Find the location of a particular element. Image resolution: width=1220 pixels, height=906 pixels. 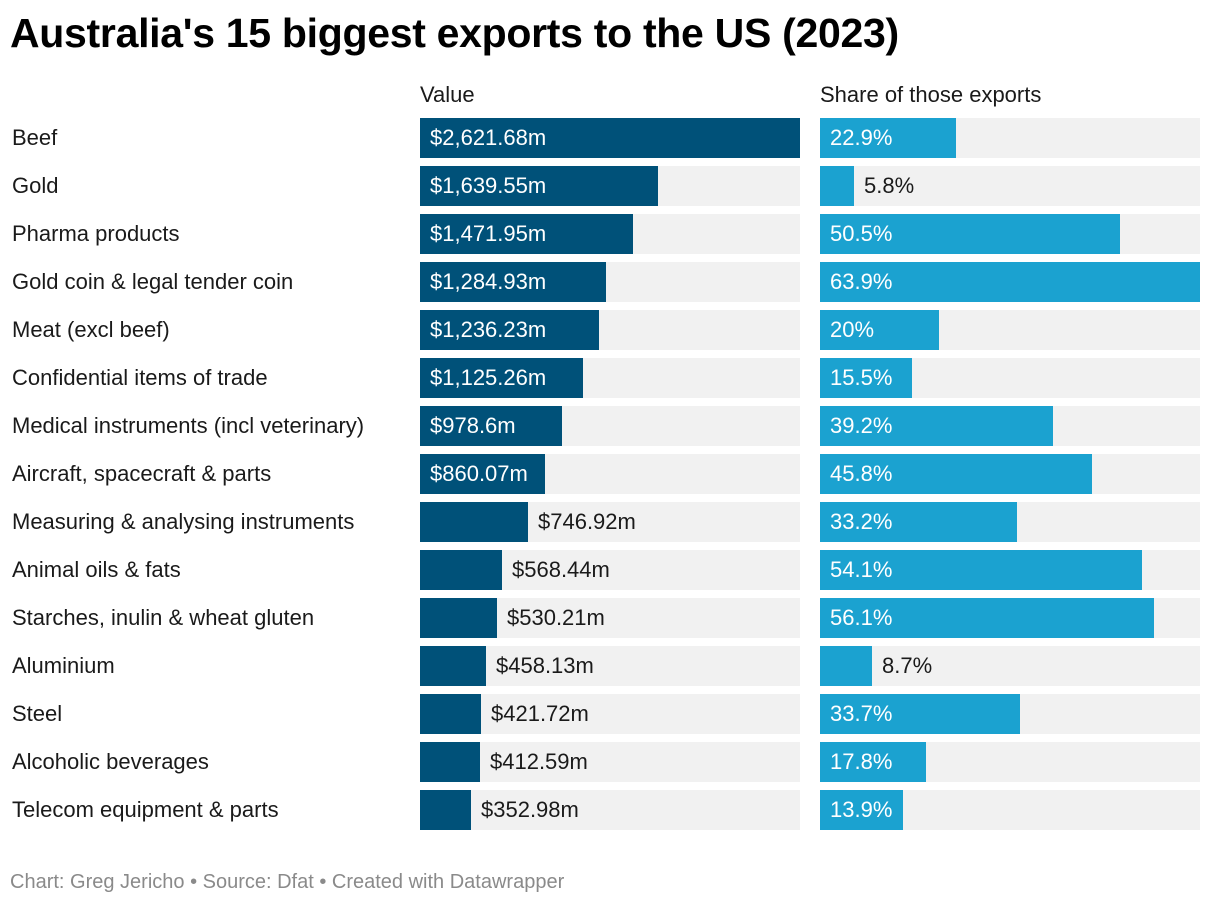

share-data-label: 50.5% is located at coordinates (861, 233).